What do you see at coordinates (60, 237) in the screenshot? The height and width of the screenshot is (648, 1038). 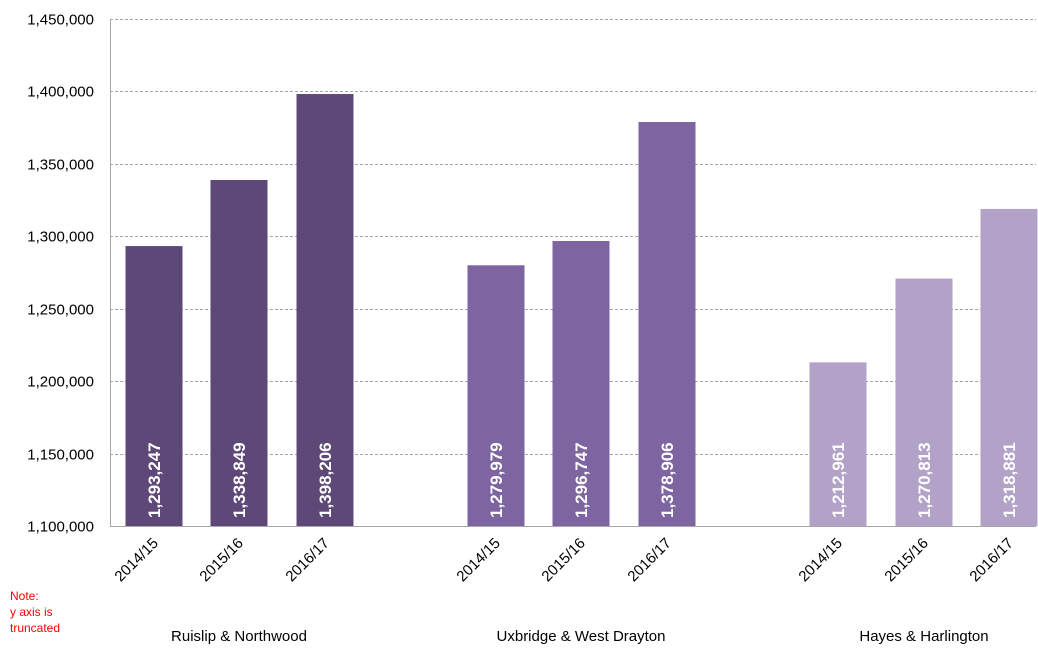 I see `y-tick-label: 1,300,000` at bounding box center [60, 237].